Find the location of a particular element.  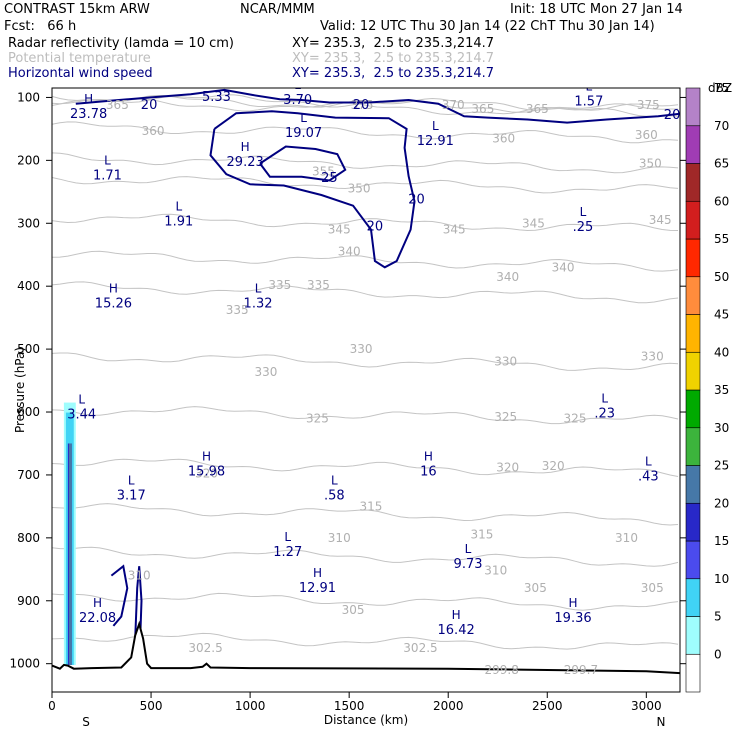

extremum-value: 1.57 is located at coordinates (588, 101).